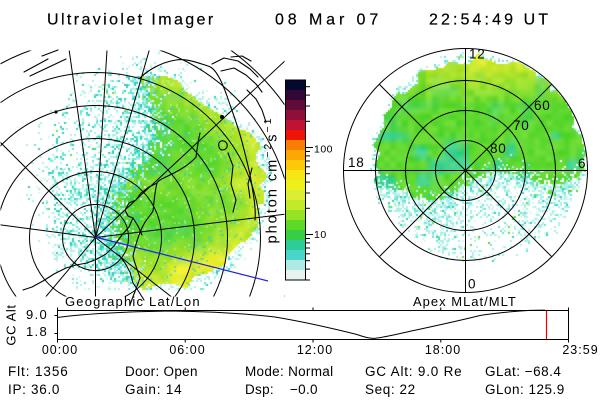 The image size is (600, 400). I want to click on svg-text: 1.8, so click(37, 331).